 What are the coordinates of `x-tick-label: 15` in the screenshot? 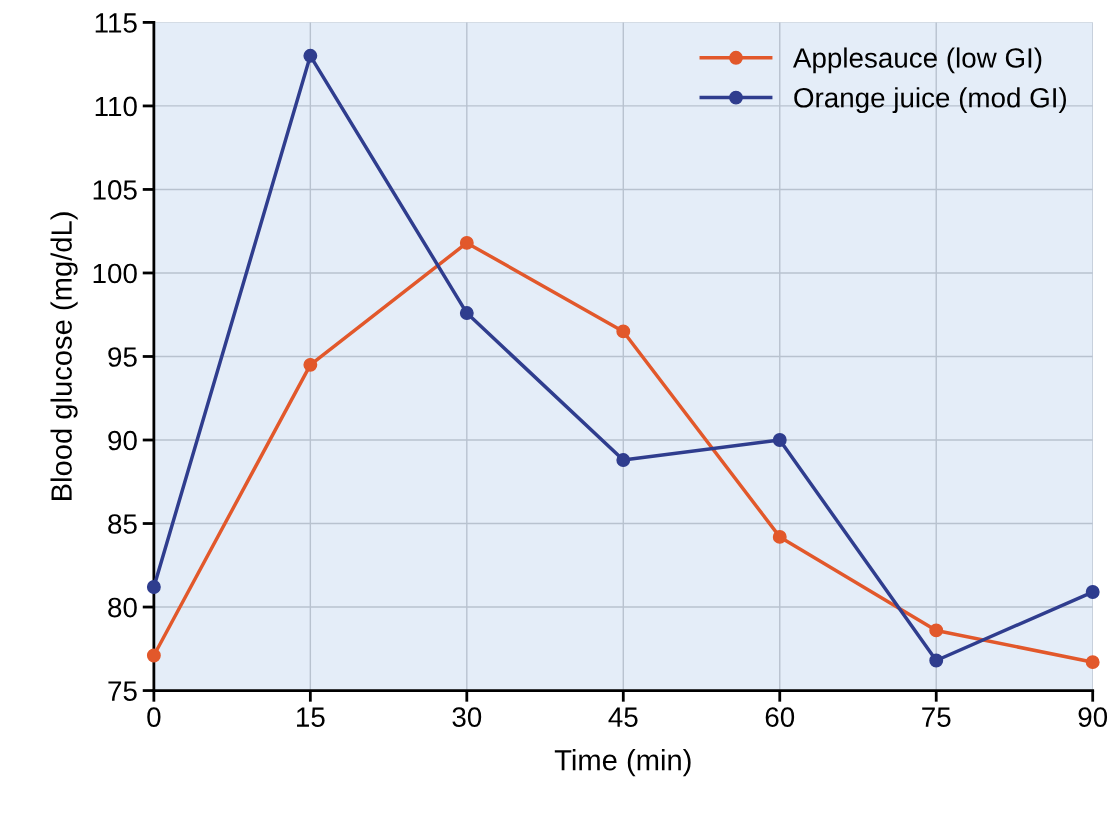 It's located at (311, 717).